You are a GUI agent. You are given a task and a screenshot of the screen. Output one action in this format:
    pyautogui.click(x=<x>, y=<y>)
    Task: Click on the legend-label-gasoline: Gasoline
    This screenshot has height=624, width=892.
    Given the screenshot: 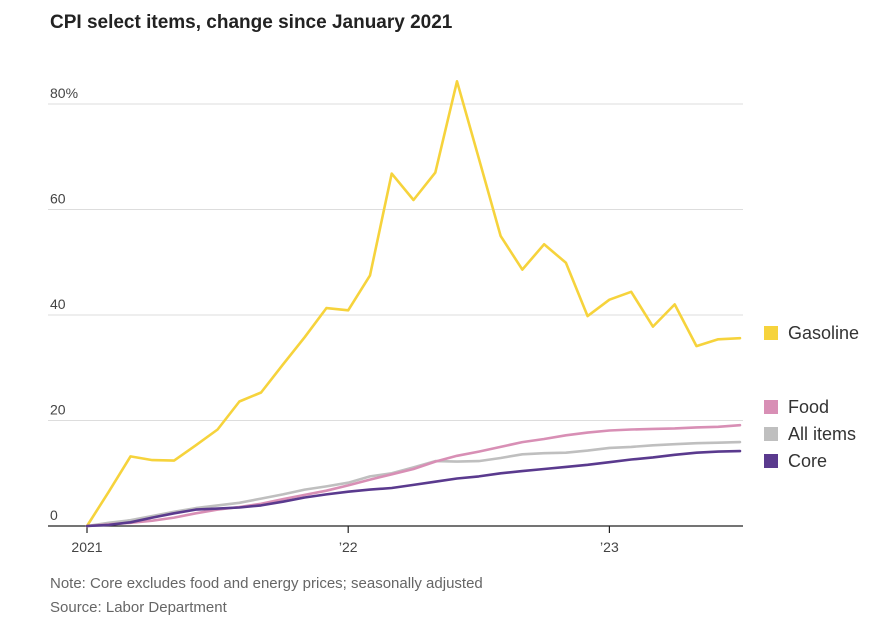 What is the action you would take?
    pyautogui.click(x=823, y=333)
    